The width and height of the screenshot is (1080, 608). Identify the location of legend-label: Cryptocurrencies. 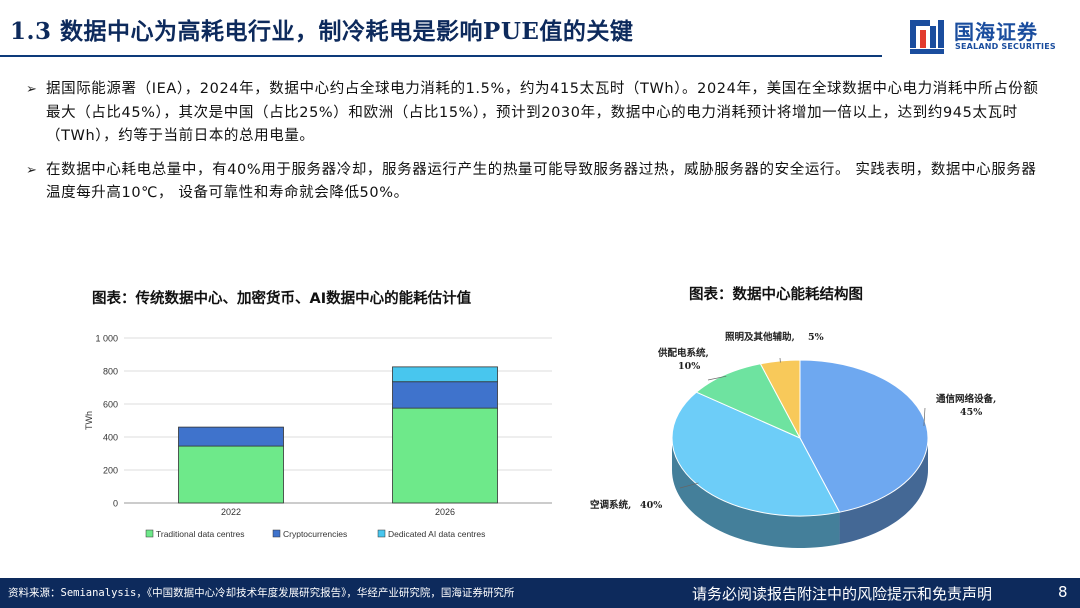
(315, 534).